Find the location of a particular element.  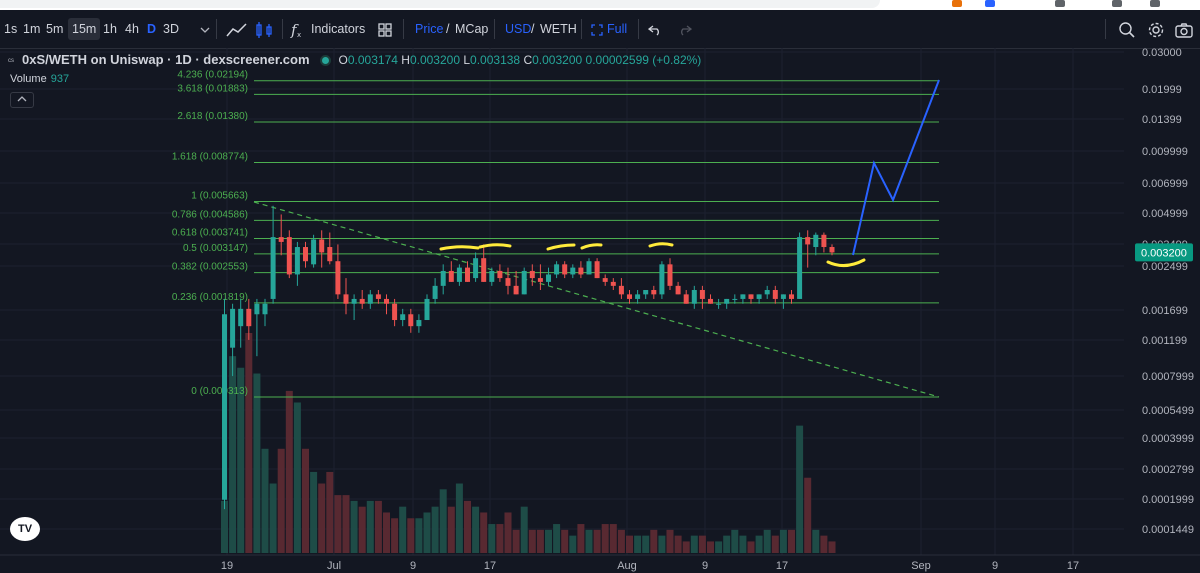

fib-level-label: 4.236 (0.02194) is located at coordinates (212, 75).